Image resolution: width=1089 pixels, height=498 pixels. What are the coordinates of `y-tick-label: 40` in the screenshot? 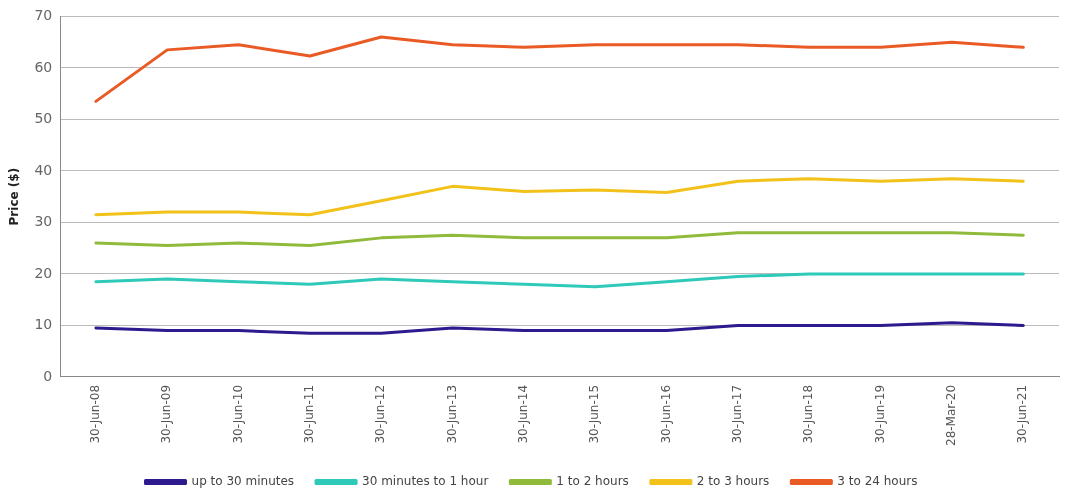 It's located at (43, 169).